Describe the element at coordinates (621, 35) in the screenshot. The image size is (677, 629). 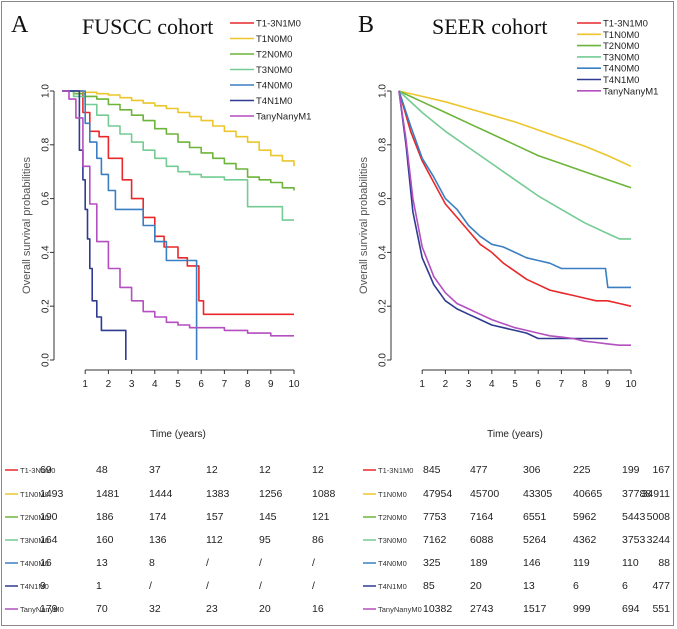
I see `legend-label: T1N0M0` at that location.